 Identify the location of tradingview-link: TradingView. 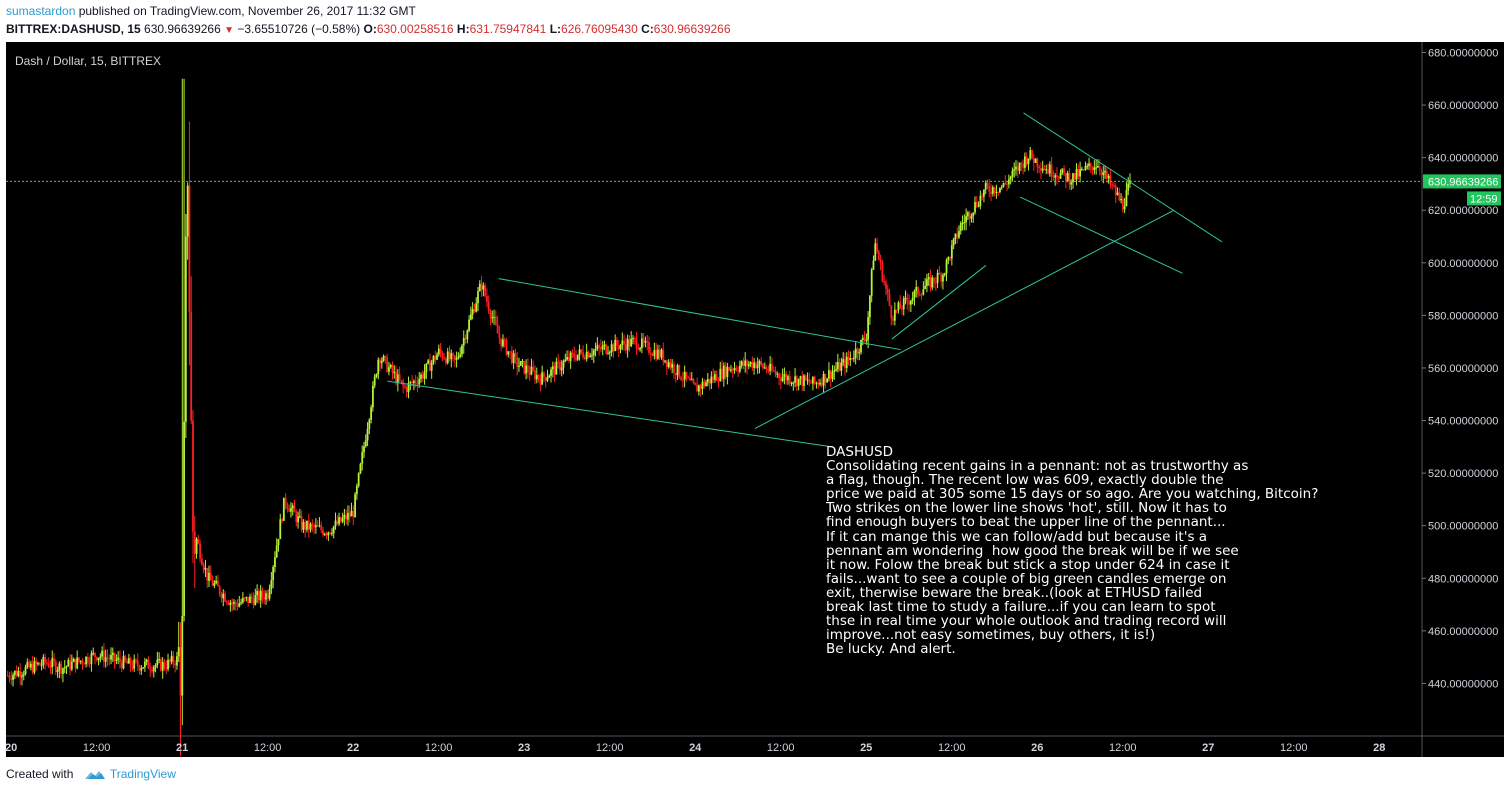
(142, 774).